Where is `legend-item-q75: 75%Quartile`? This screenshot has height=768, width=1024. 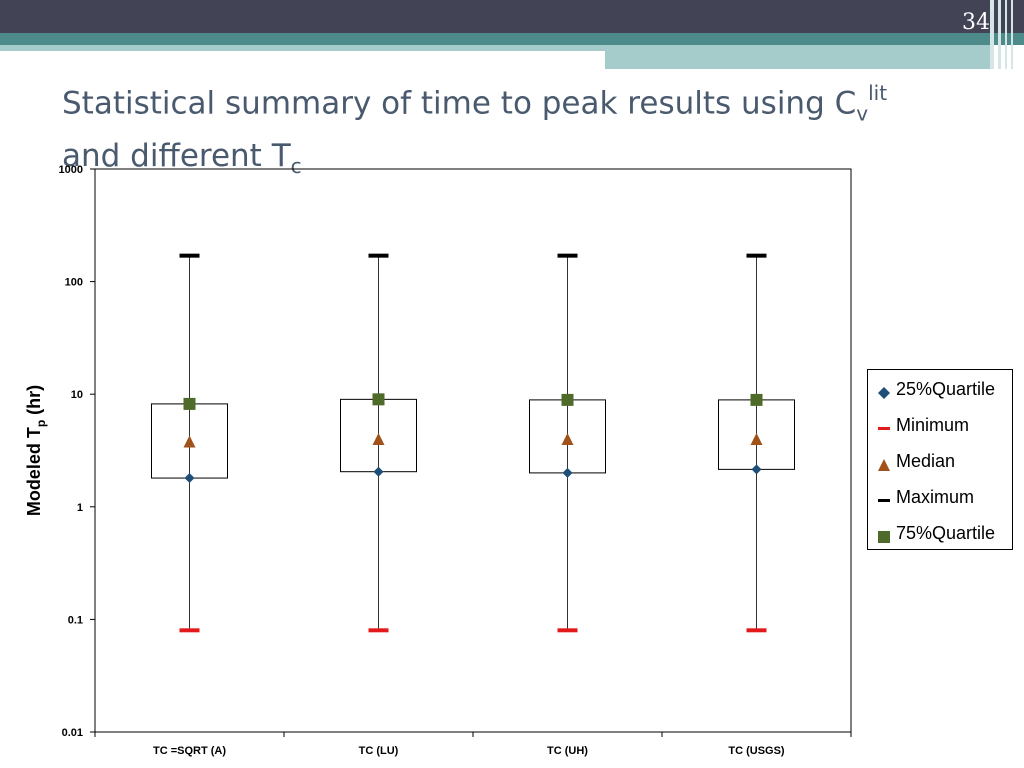
legend-item-q75: 75%Quartile is located at coordinates (936, 533).